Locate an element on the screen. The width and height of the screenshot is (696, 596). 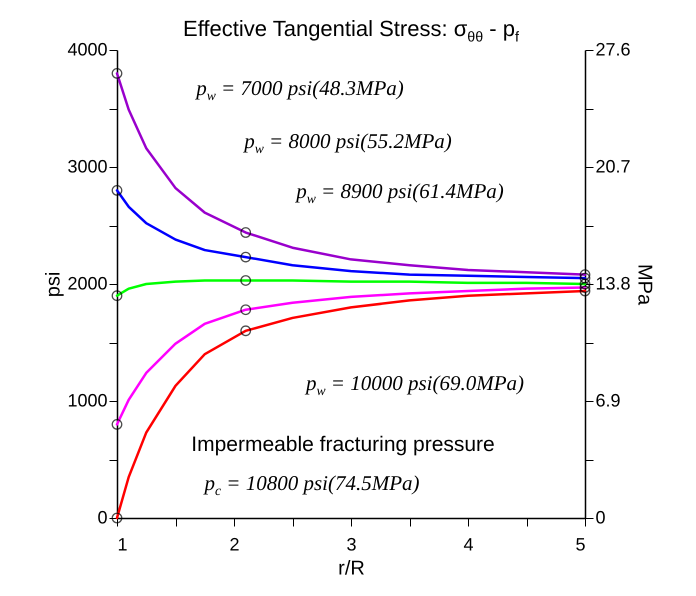
y2-tick-label: 27.6 is located at coordinates (613, 50).